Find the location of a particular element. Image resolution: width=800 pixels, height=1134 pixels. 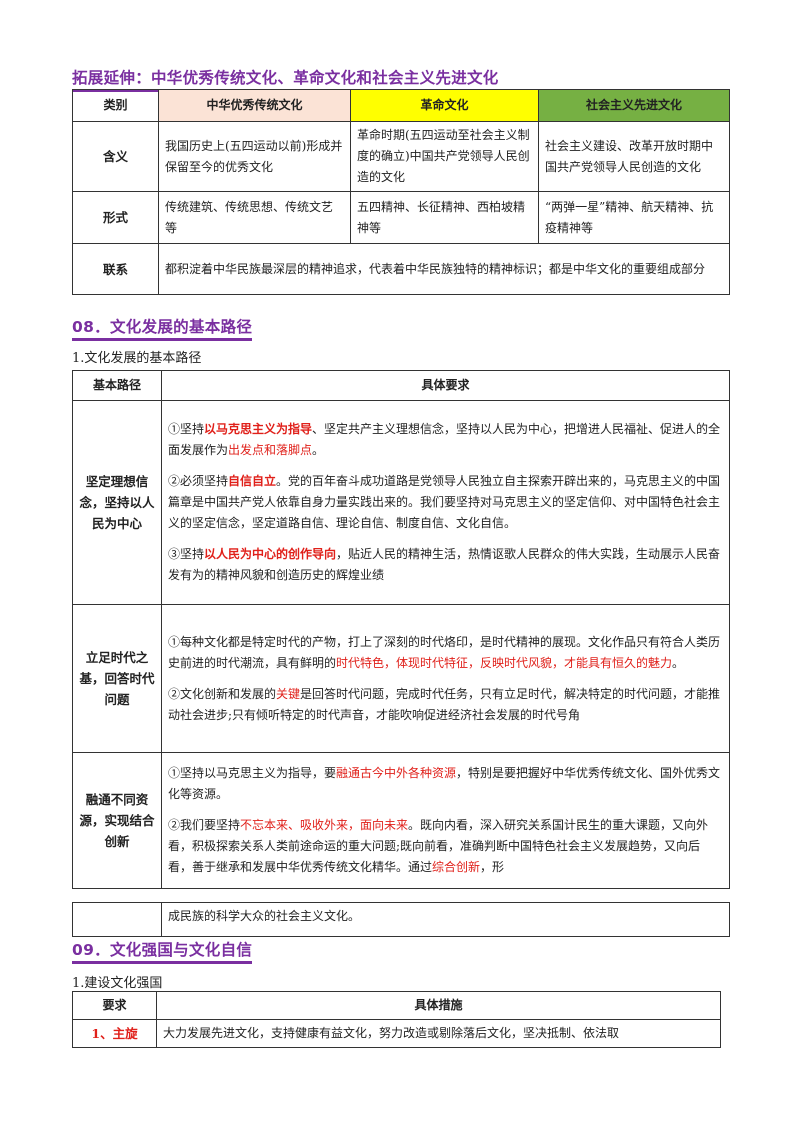

continued-text: 成民族的科学大众的社会主义文化。 is located at coordinates (445, 919).